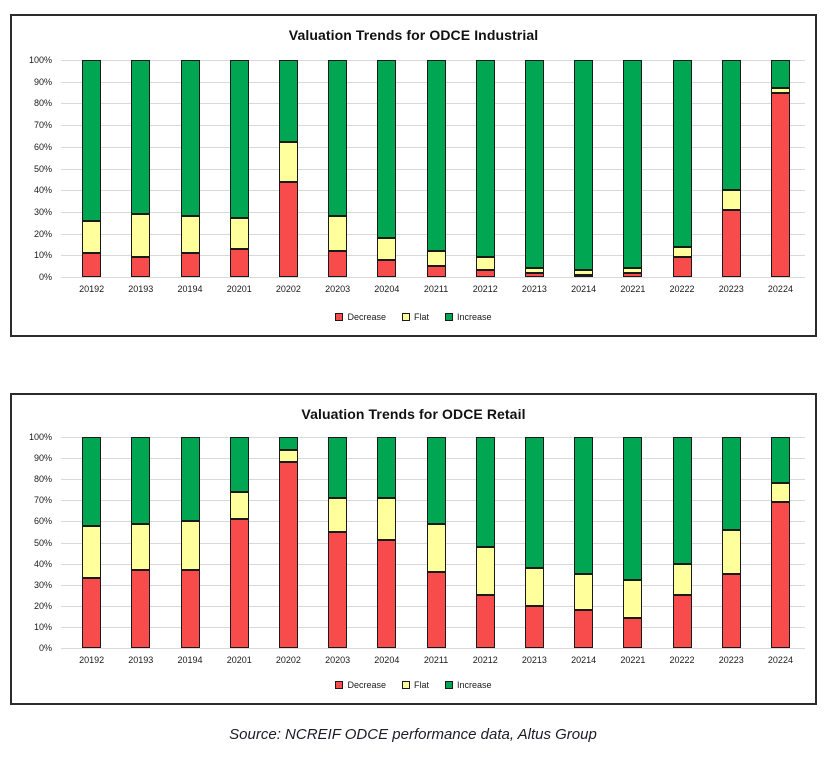 This screenshot has height=771, width=826. What do you see at coordinates (449, 685) in the screenshot?
I see `legend-swatch-increase` at bounding box center [449, 685].